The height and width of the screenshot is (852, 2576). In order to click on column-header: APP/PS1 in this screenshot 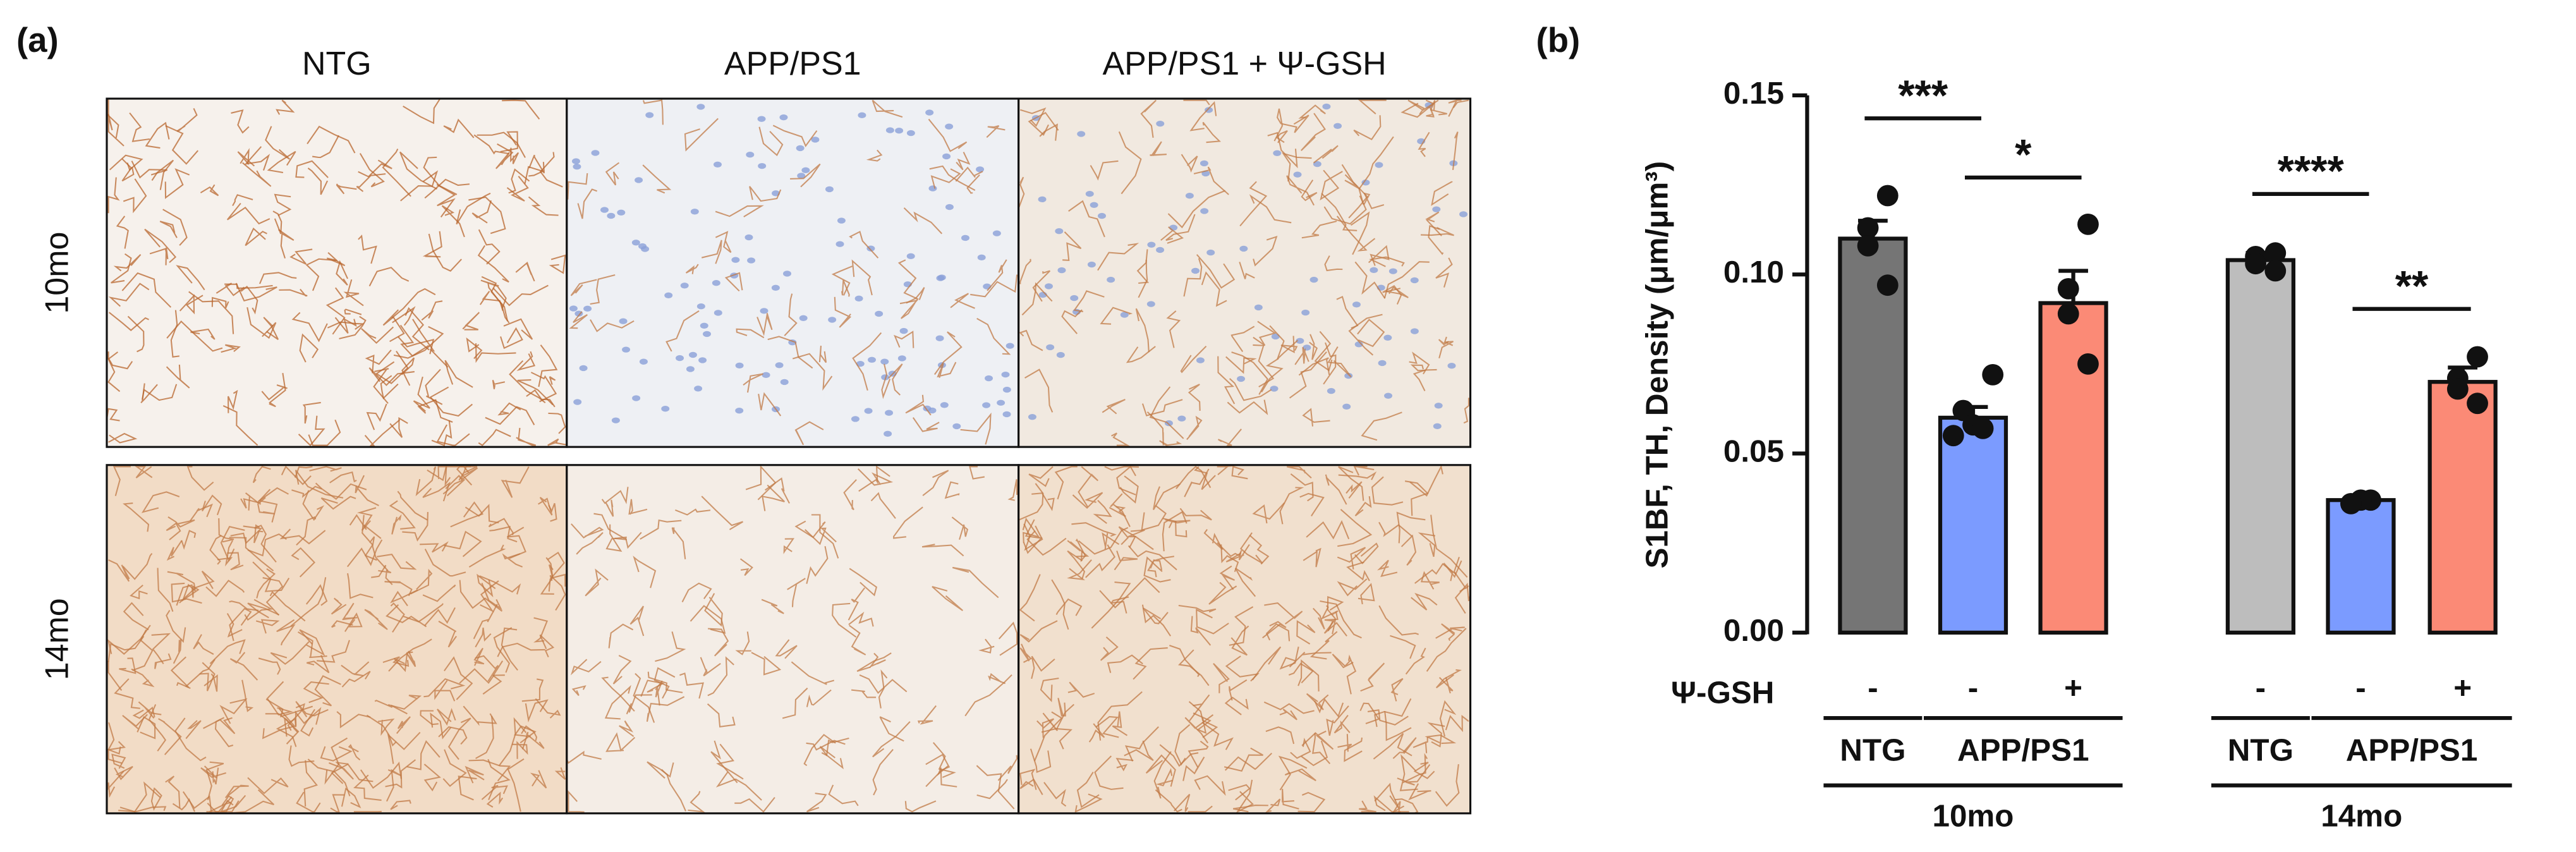, I will do `click(792, 64)`.